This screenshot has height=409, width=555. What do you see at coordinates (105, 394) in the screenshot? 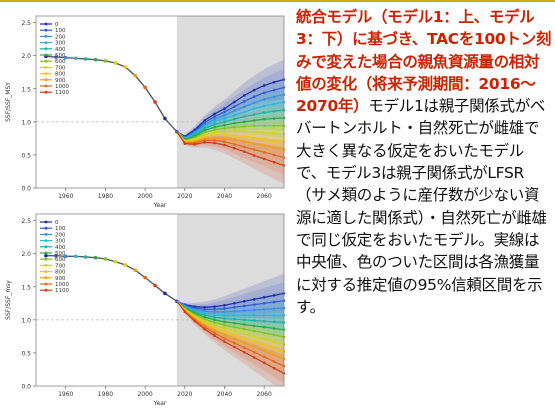
I see `x-tick-label: 1980` at bounding box center [105, 394].